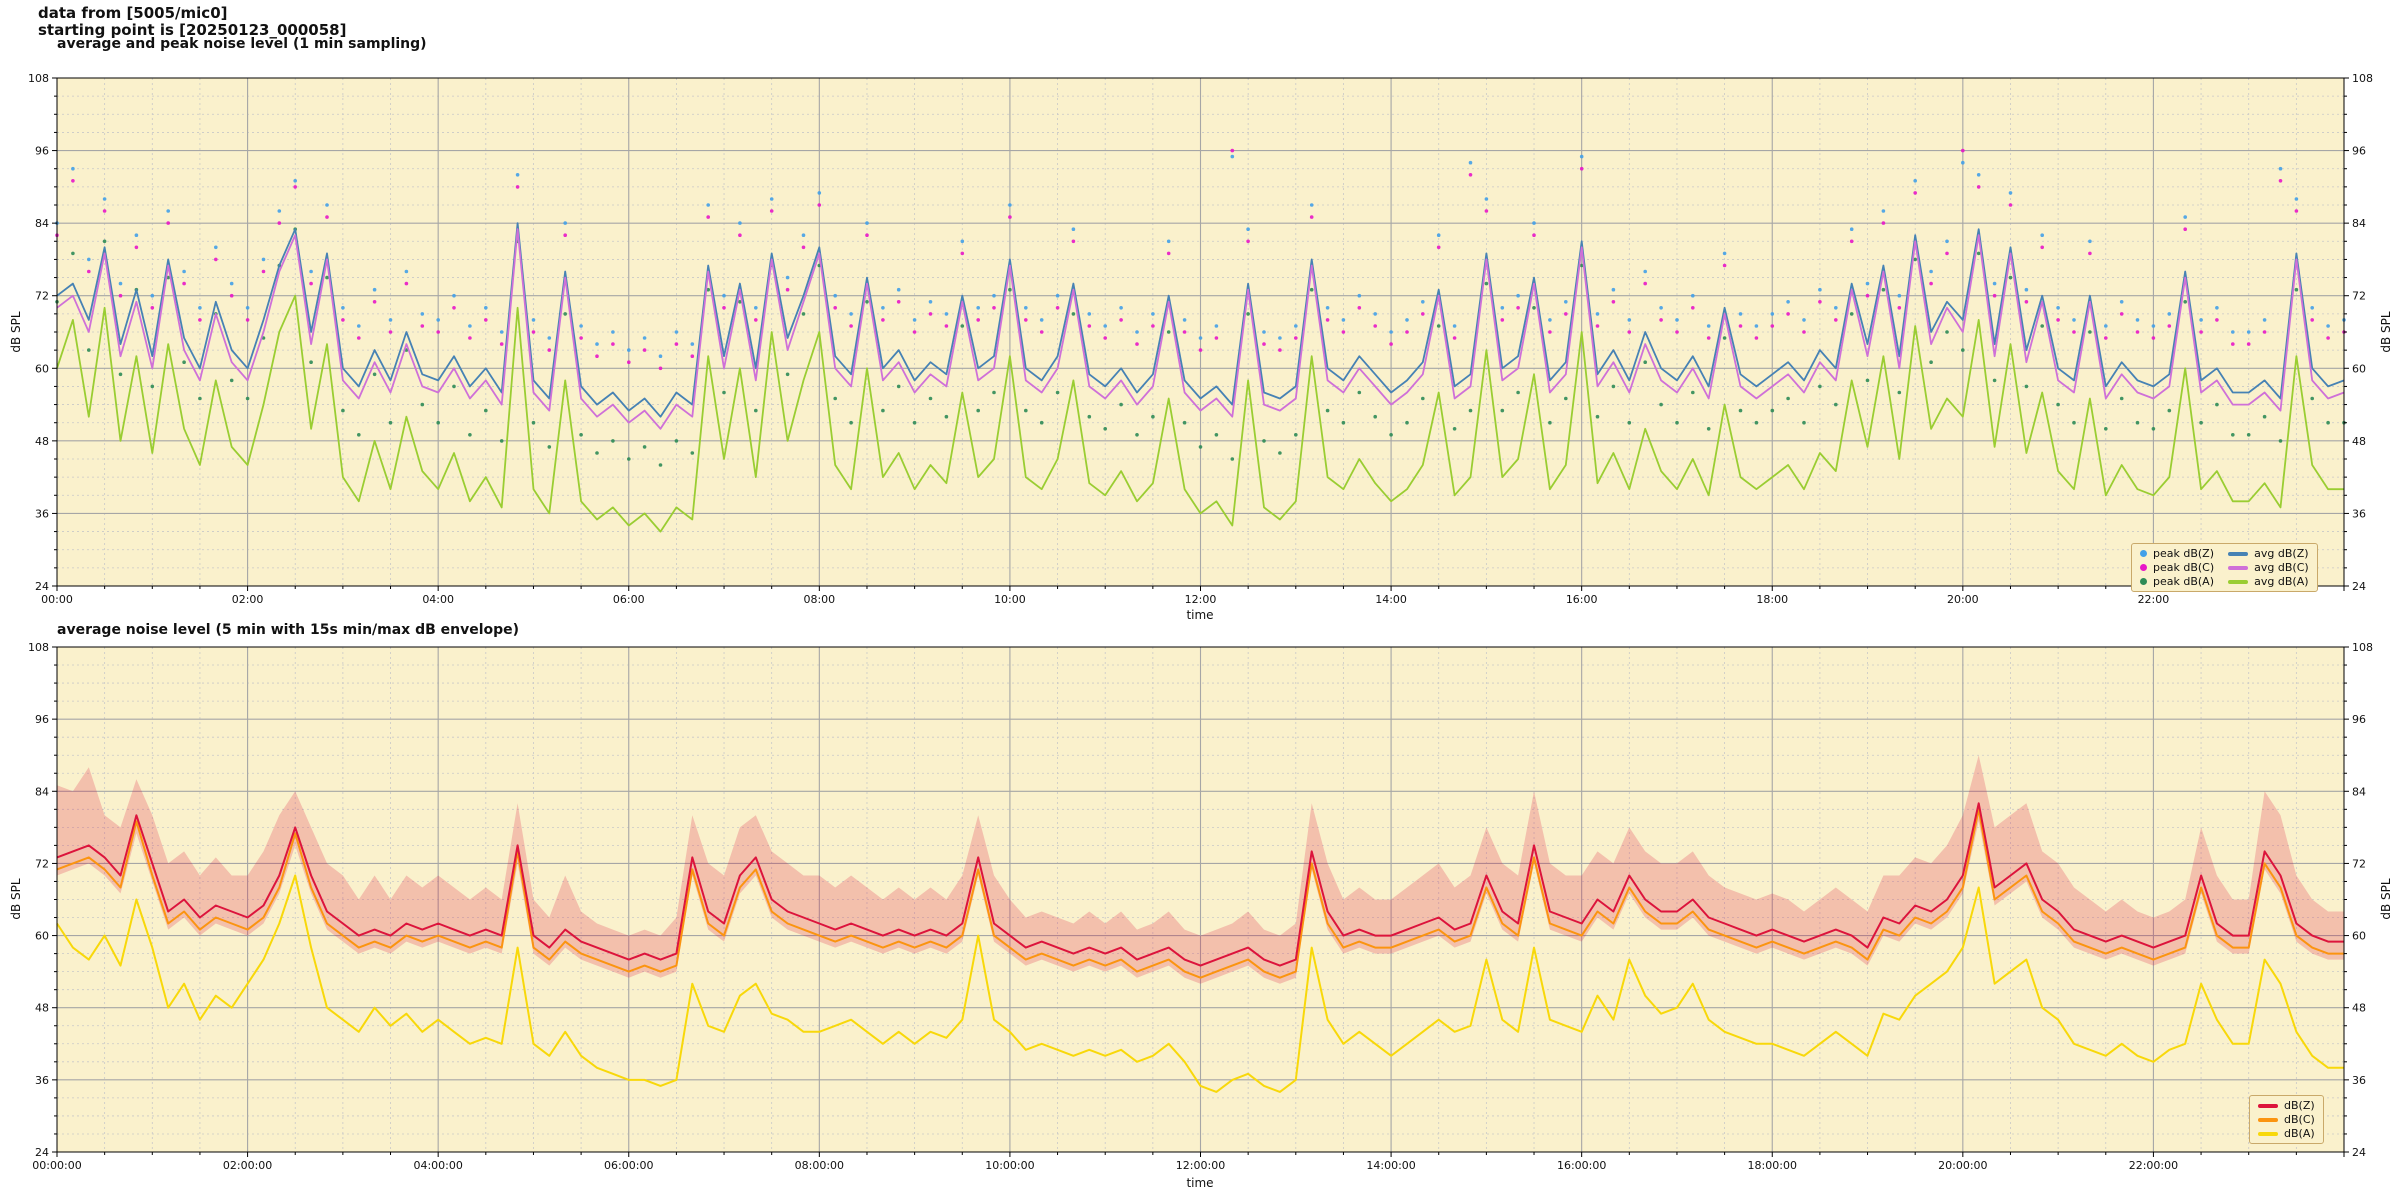 The height and width of the screenshot is (1200, 2400). What do you see at coordinates (2154, 599) in the screenshot?
I see `x-tick-label: 22:00` at bounding box center [2154, 599].